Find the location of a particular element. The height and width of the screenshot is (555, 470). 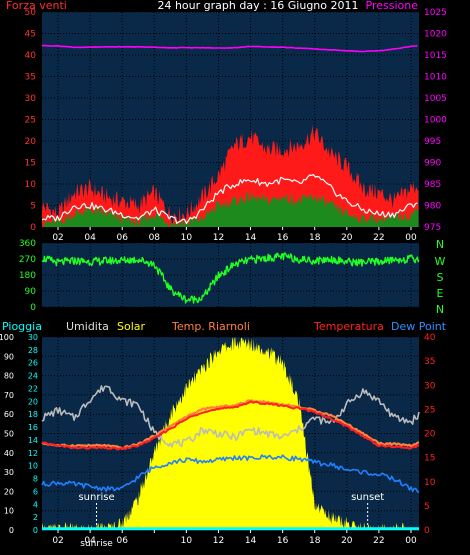

rain-y-tick-label: 12 is located at coordinates (33, 453).